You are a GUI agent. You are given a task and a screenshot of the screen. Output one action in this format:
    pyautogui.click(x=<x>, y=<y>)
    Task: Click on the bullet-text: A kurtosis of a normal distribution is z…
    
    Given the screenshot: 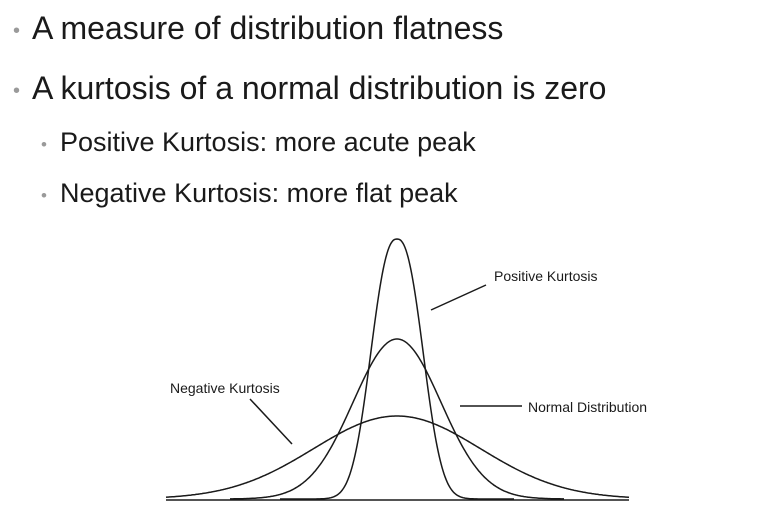 What is the action you would take?
    pyautogui.click(x=319, y=88)
    